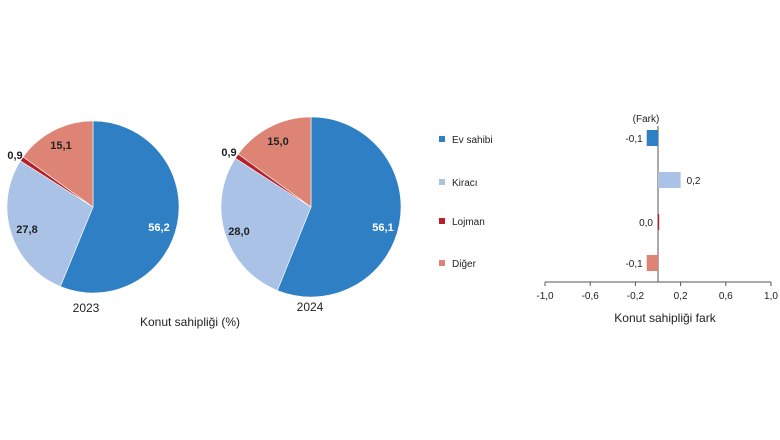 The height and width of the screenshot is (440, 780). I want to click on pie-value-label: 15,1, so click(60, 146).